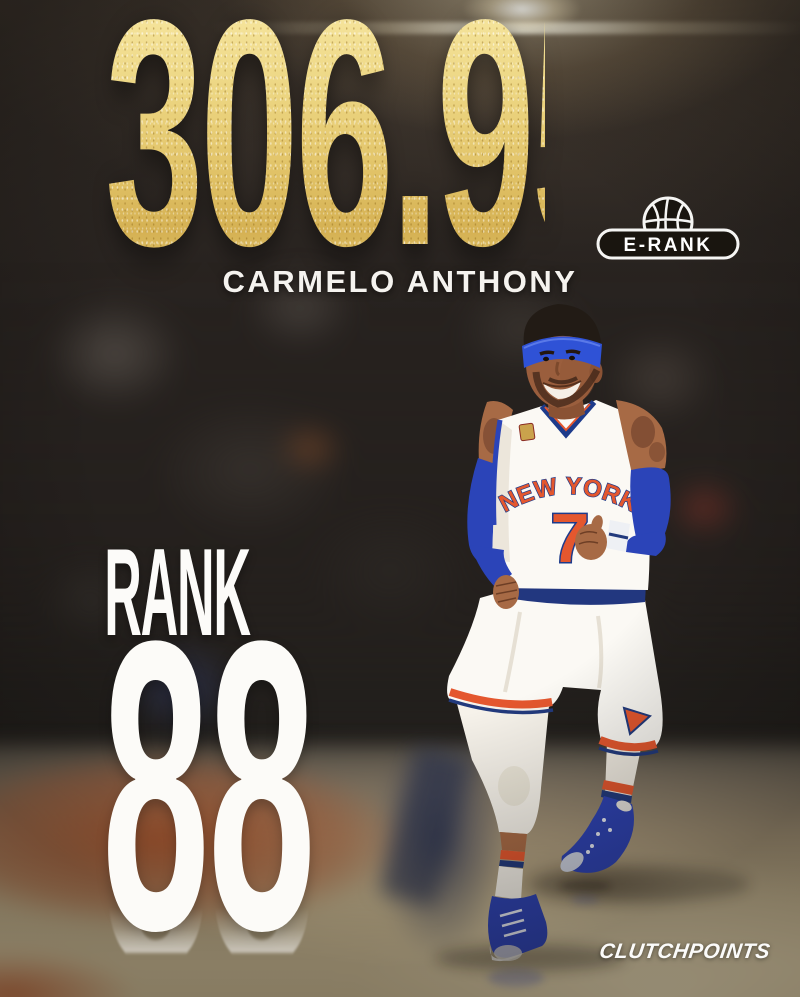 The width and height of the screenshot is (800, 997). What do you see at coordinates (502, 831) in the screenshot?
I see `player-planted-leg` at bounding box center [502, 831].